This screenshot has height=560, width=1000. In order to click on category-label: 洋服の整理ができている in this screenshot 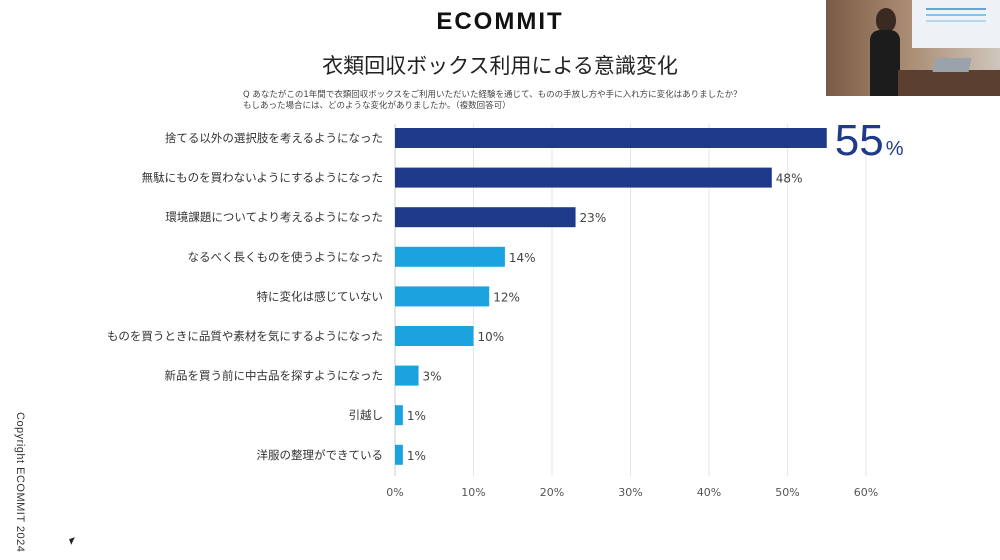, I will do `click(320, 455)`.